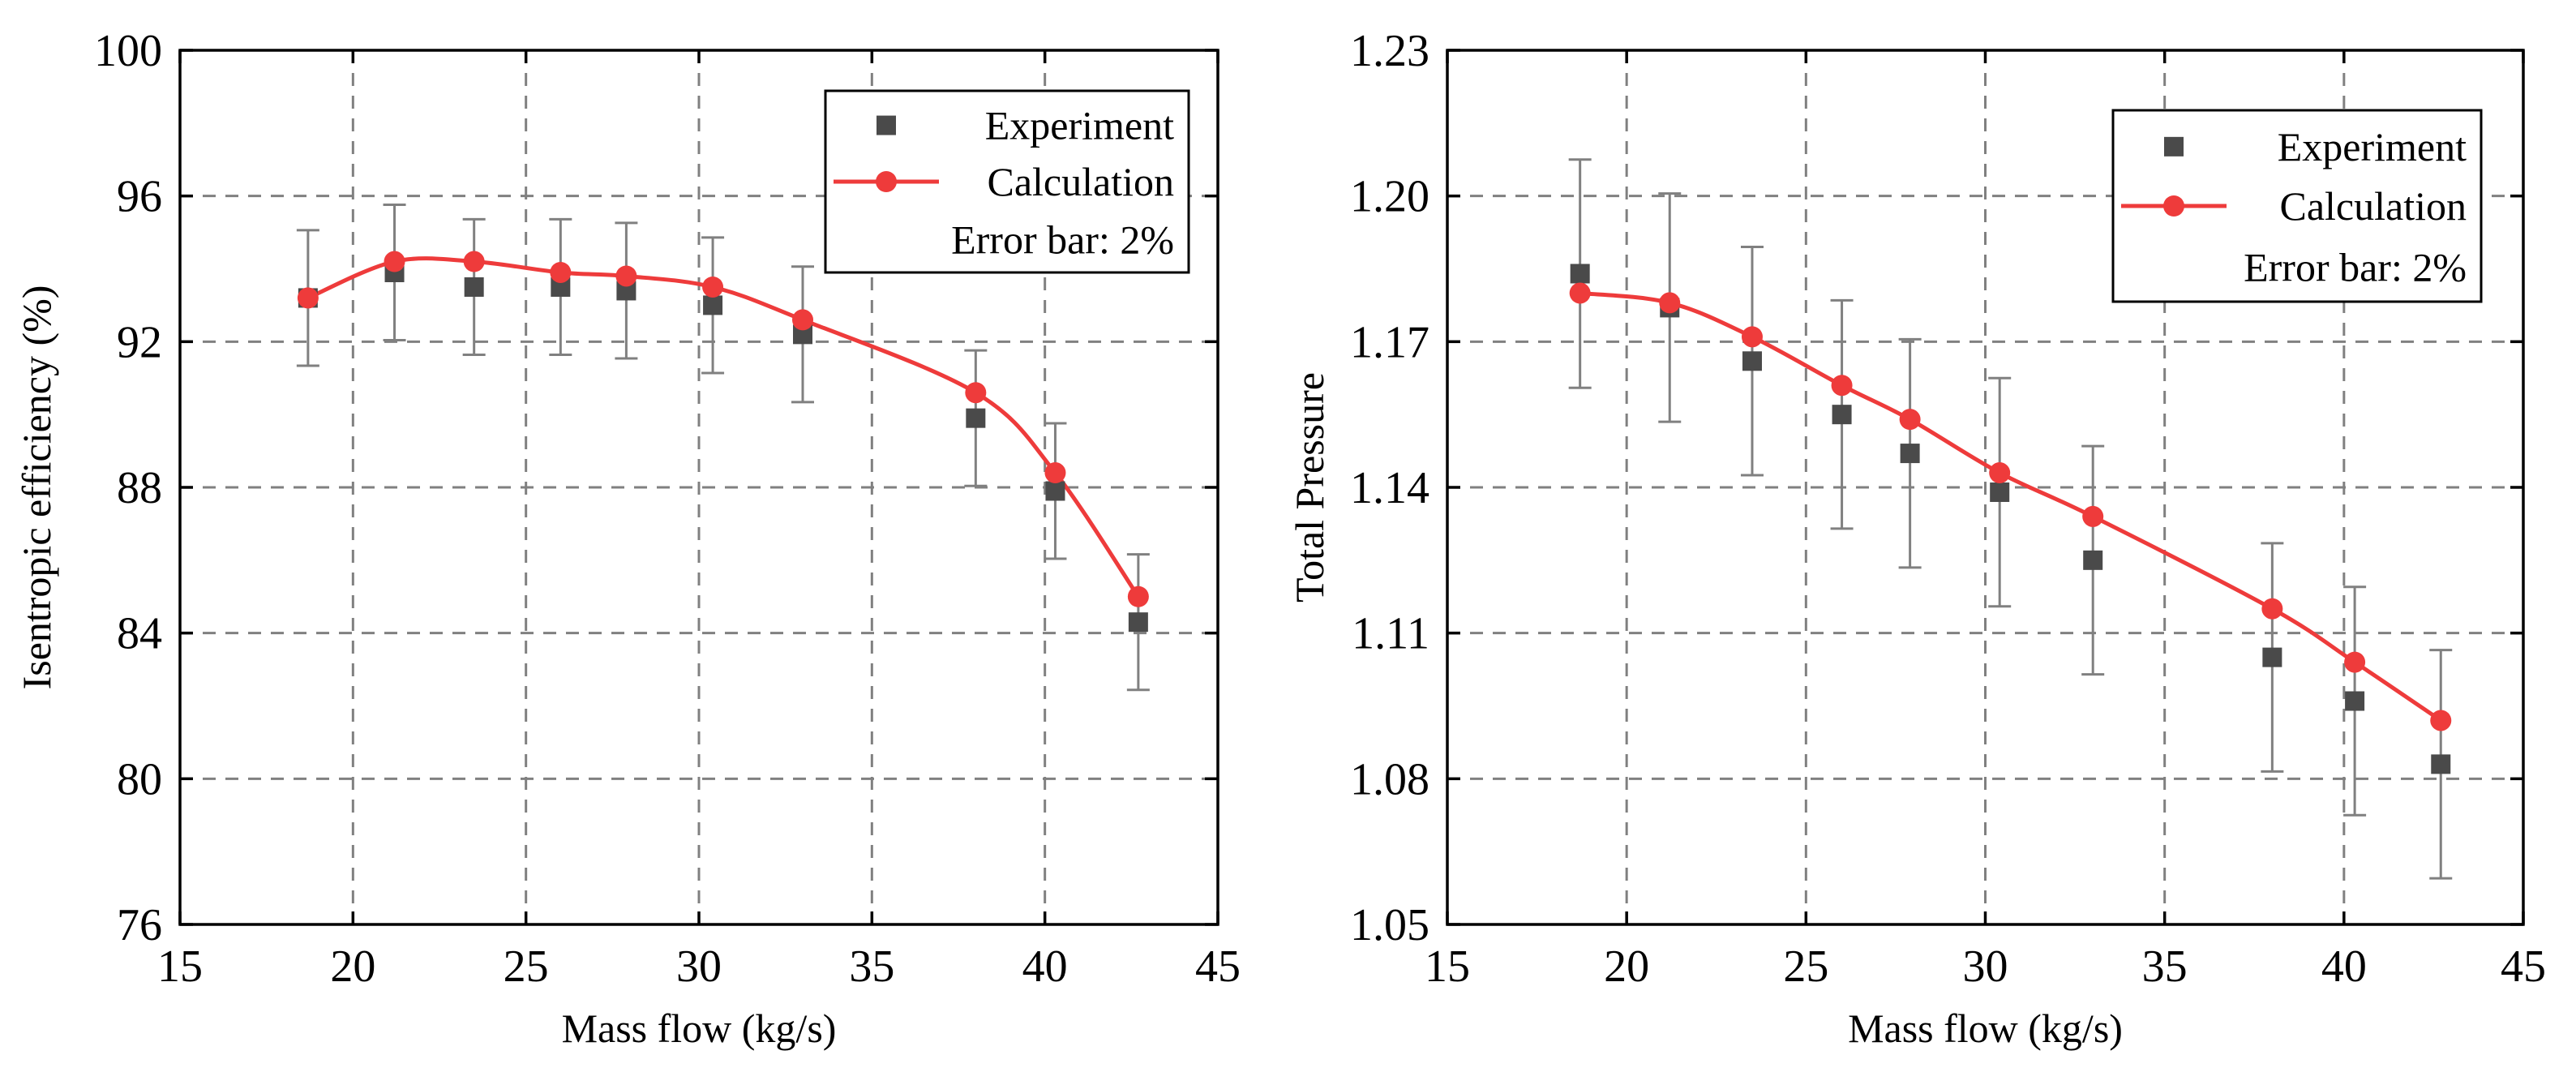 This screenshot has width=2576, height=1085. What do you see at coordinates (1389, 925) in the screenshot?
I see `y-tick-label: 1.05` at bounding box center [1389, 925].